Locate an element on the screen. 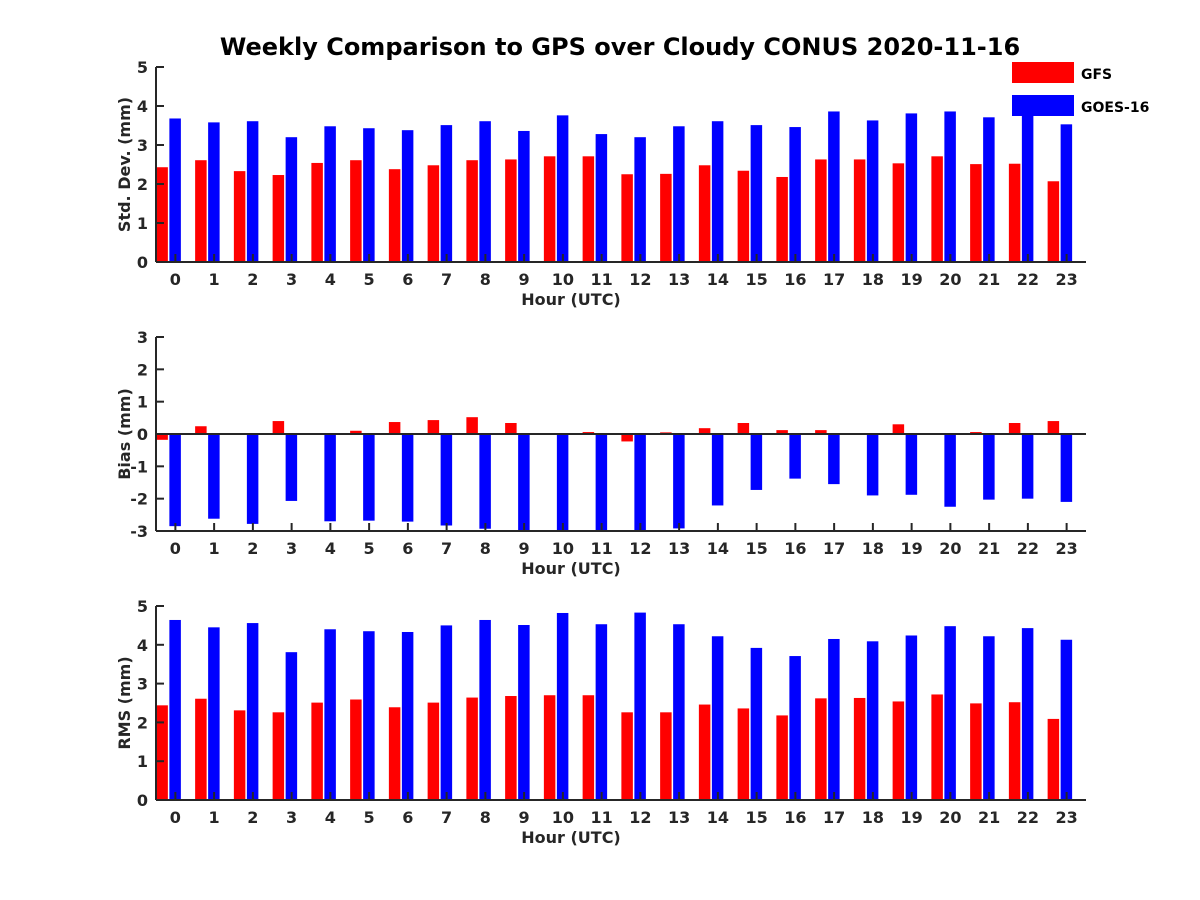 The width and height of the screenshot is (1200, 900). x-tick-label-rms-21: 21 is located at coordinates (989, 817).